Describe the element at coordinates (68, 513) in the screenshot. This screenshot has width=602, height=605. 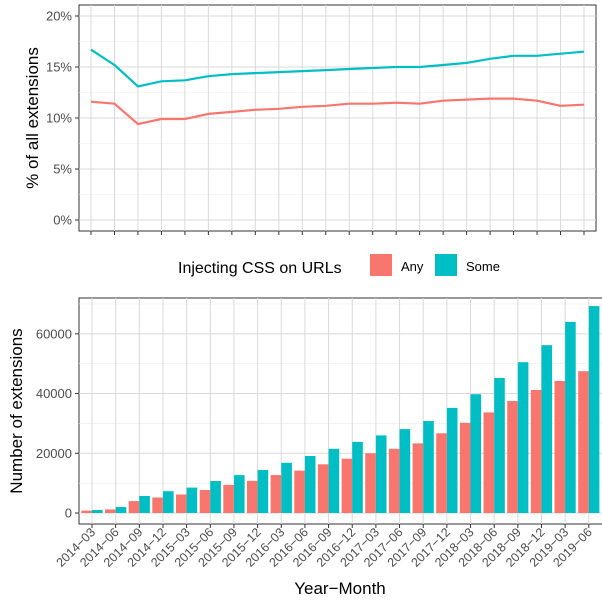
I see `bar-chart-y-tick-label: 0` at that location.